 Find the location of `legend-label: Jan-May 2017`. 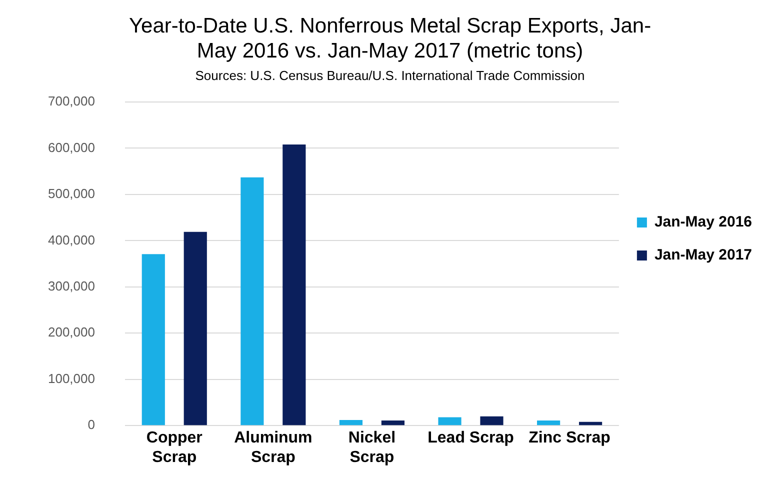

legend-label: Jan-May 2017 is located at coordinates (703, 255).